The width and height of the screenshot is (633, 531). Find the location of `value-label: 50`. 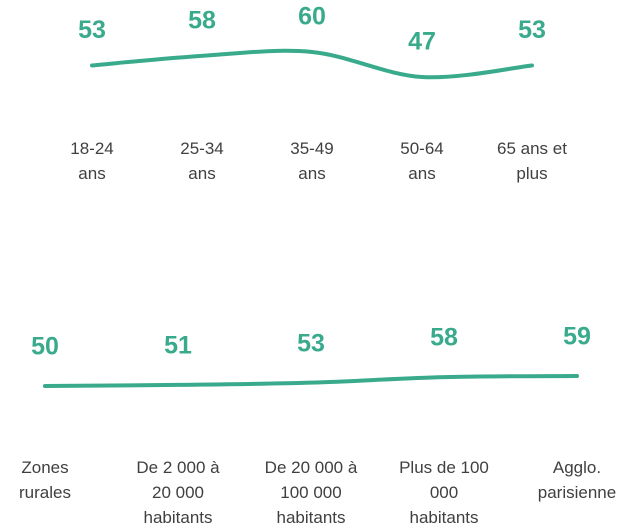

value-label: 50 is located at coordinates (45, 347).